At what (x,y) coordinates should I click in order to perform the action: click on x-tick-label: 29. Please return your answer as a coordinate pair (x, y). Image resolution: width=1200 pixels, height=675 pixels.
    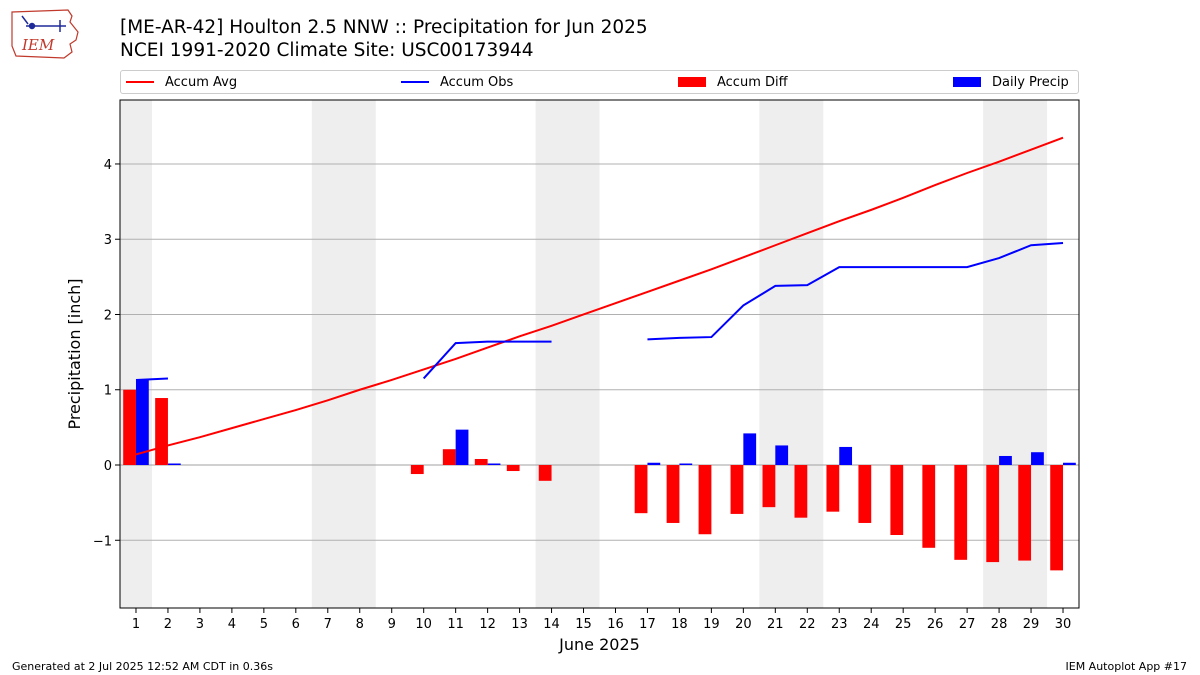
    Looking at the image, I should click on (1031, 624).